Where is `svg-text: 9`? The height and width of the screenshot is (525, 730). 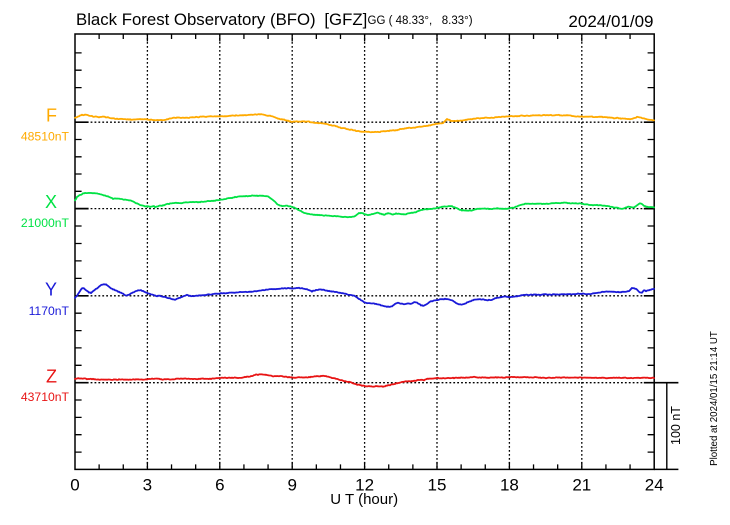
svg-text: 9 is located at coordinates (291, 485).